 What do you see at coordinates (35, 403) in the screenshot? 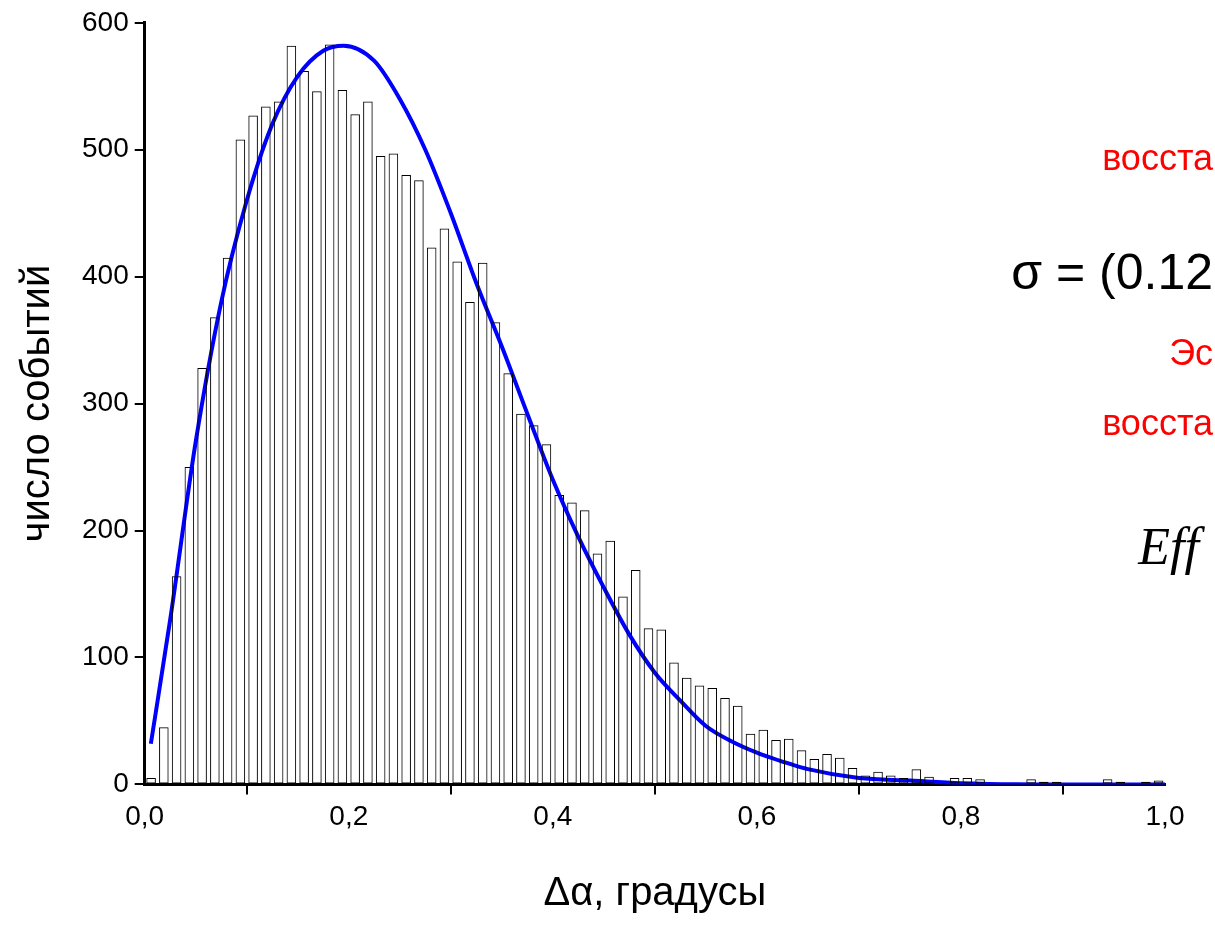
I see `y-axis-title: число событий` at bounding box center [35, 403].